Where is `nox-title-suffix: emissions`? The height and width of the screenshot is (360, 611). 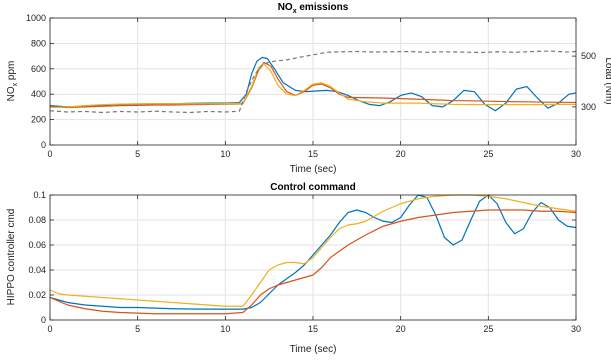
nox-title-suffix: emissions is located at coordinates (323, 7).